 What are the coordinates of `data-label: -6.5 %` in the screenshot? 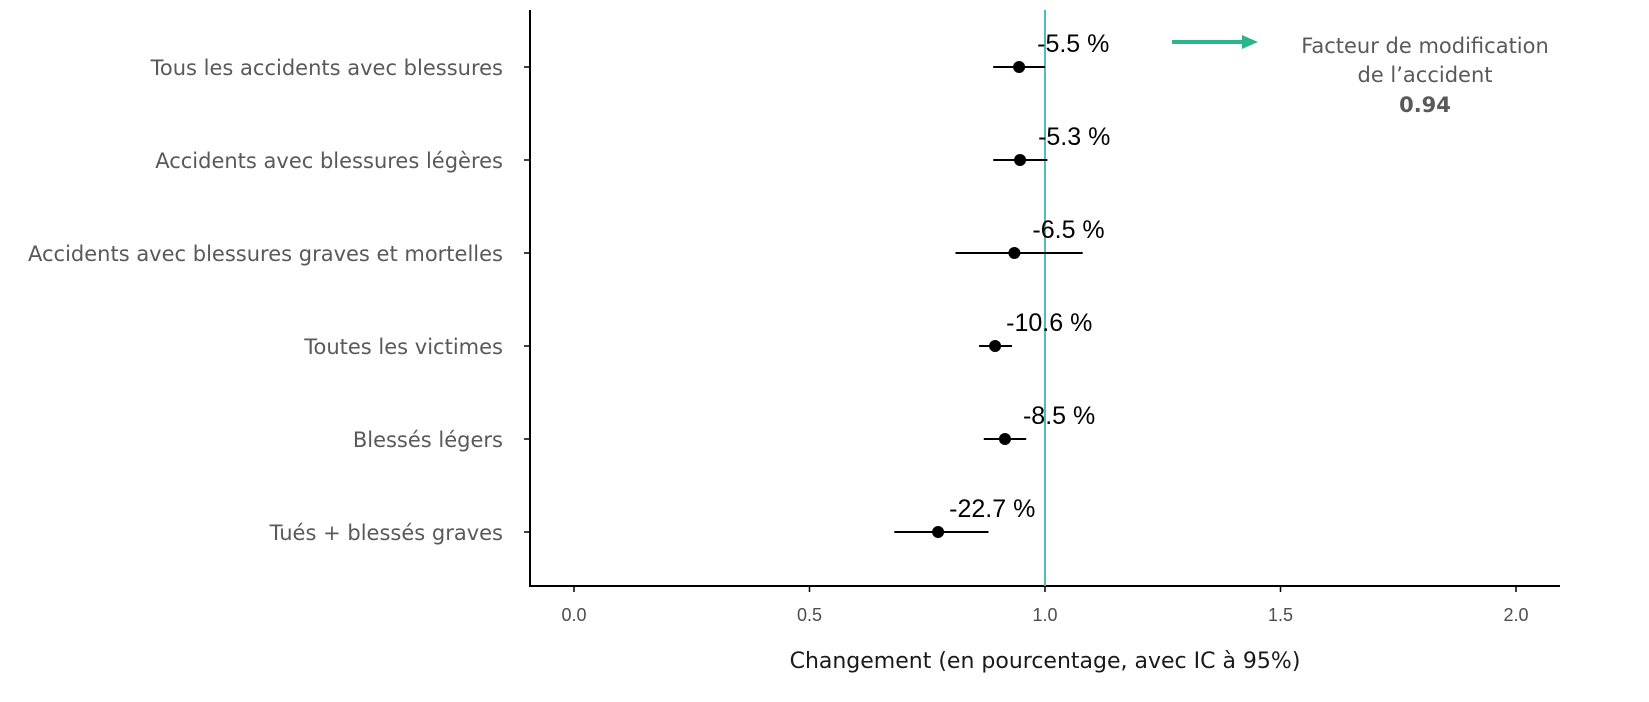 It's located at (1068, 230).